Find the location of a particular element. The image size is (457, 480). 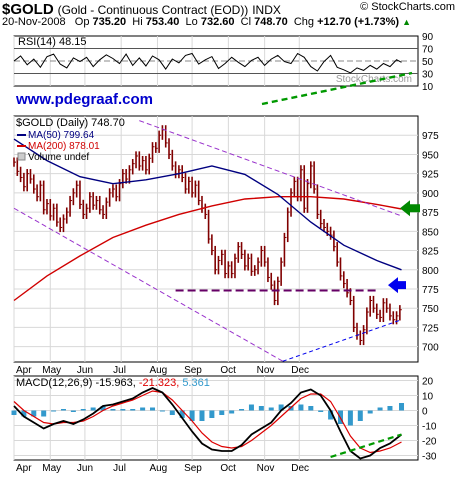

rsi-ytick-label: 90 is located at coordinates (428, 37).